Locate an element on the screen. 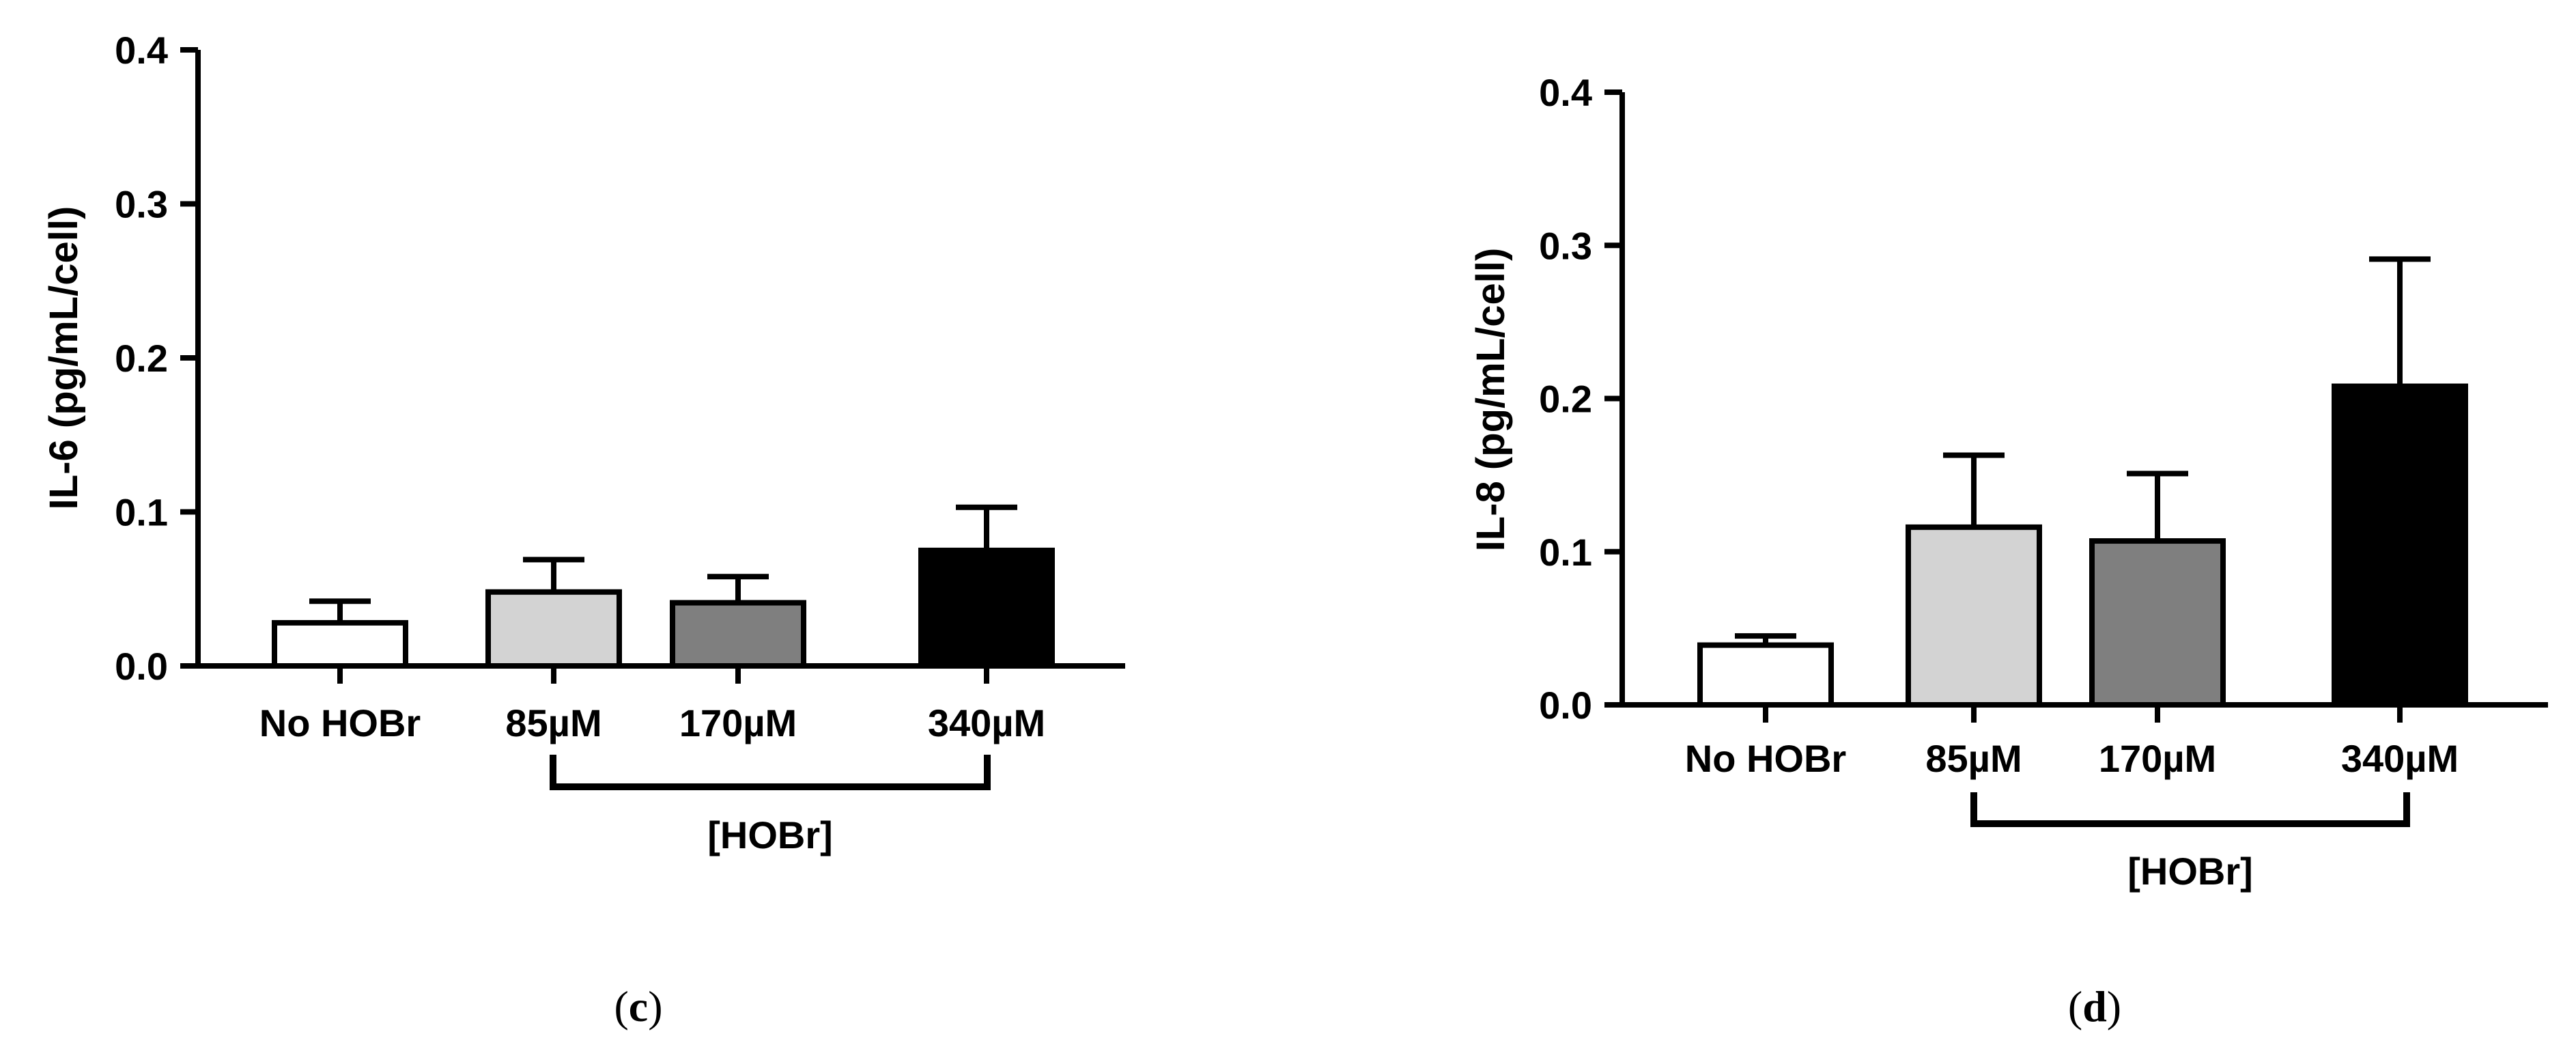 This screenshot has width=2576, height=1060. panel-label: (c) is located at coordinates (638, 1006).